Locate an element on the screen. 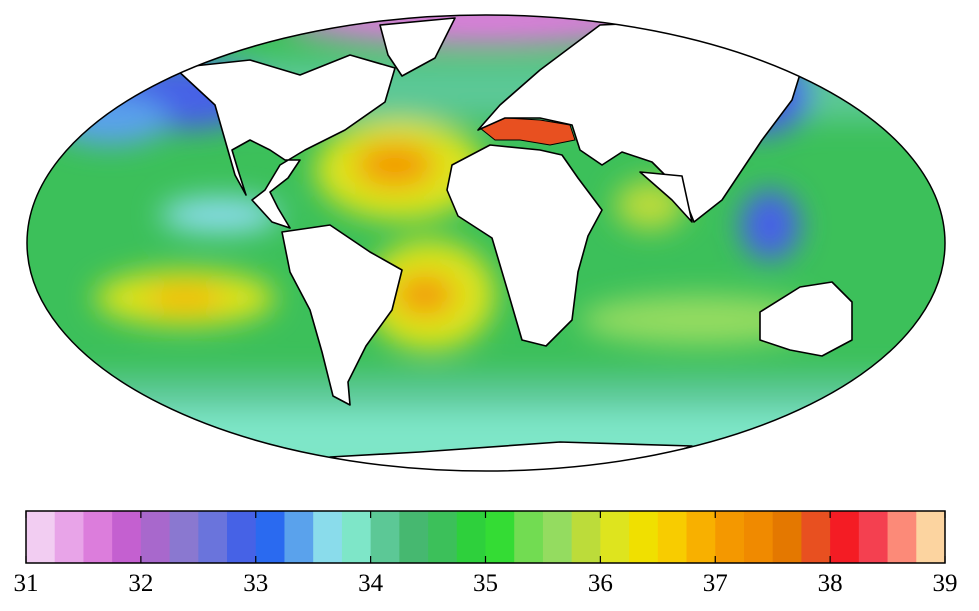 The height and width of the screenshot is (611, 979). tick-label: 39 is located at coordinates (945, 583).